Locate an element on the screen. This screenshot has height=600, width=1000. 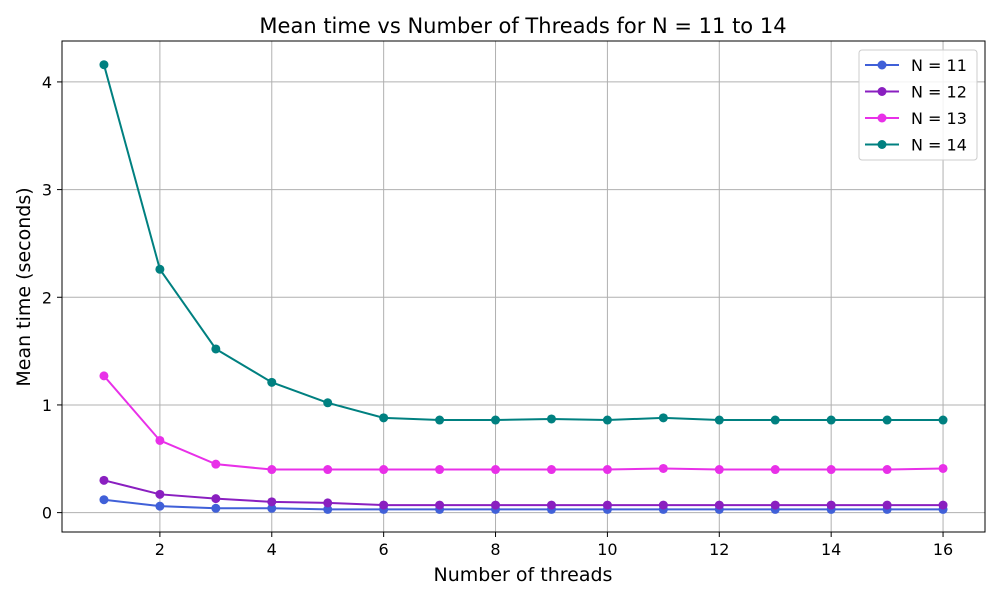
x-tick-label: 12 is located at coordinates (719, 549).